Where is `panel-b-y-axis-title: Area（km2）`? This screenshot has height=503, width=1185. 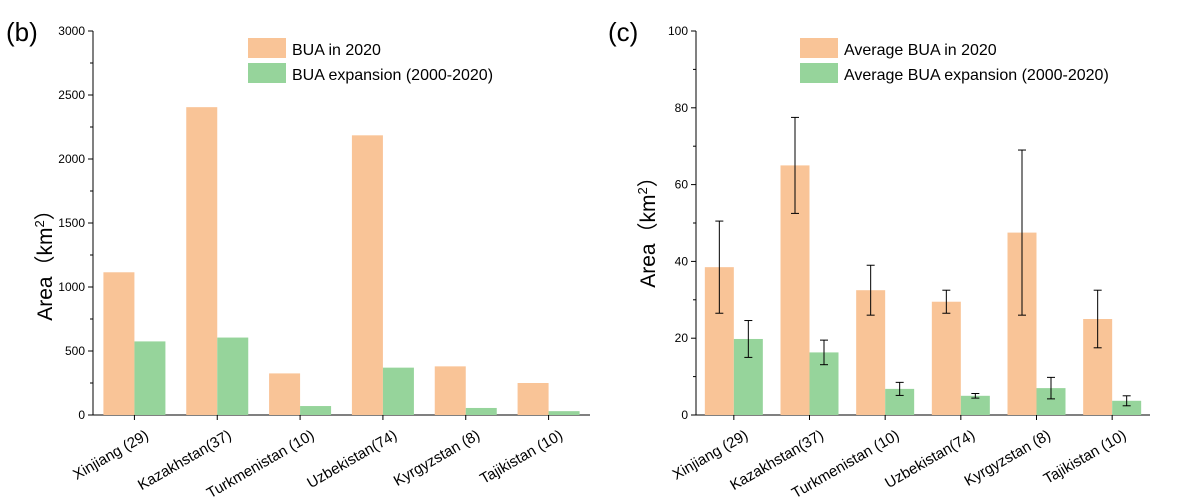 panel-b-y-axis-title: Area（km2） is located at coordinates (44, 260).